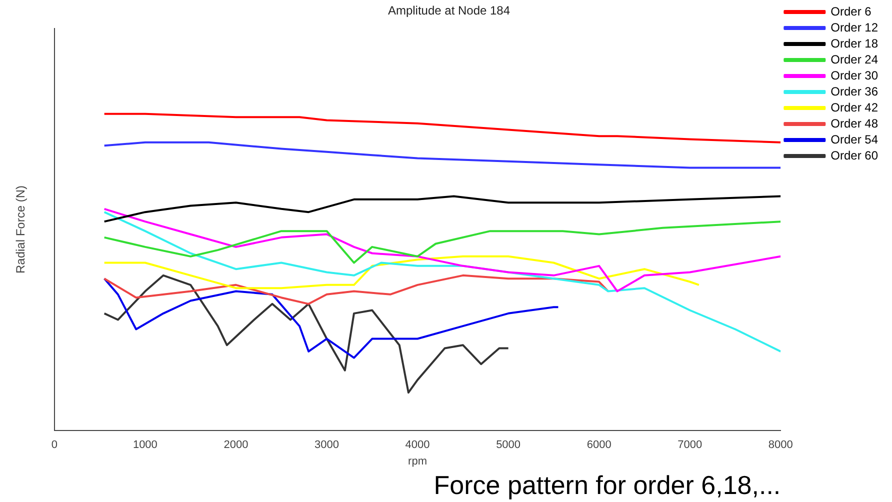 This screenshot has height=502, width=892. What do you see at coordinates (417, 461) in the screenshot?
I see `x-axis-title: rpm` at bounding box center [417, 461].